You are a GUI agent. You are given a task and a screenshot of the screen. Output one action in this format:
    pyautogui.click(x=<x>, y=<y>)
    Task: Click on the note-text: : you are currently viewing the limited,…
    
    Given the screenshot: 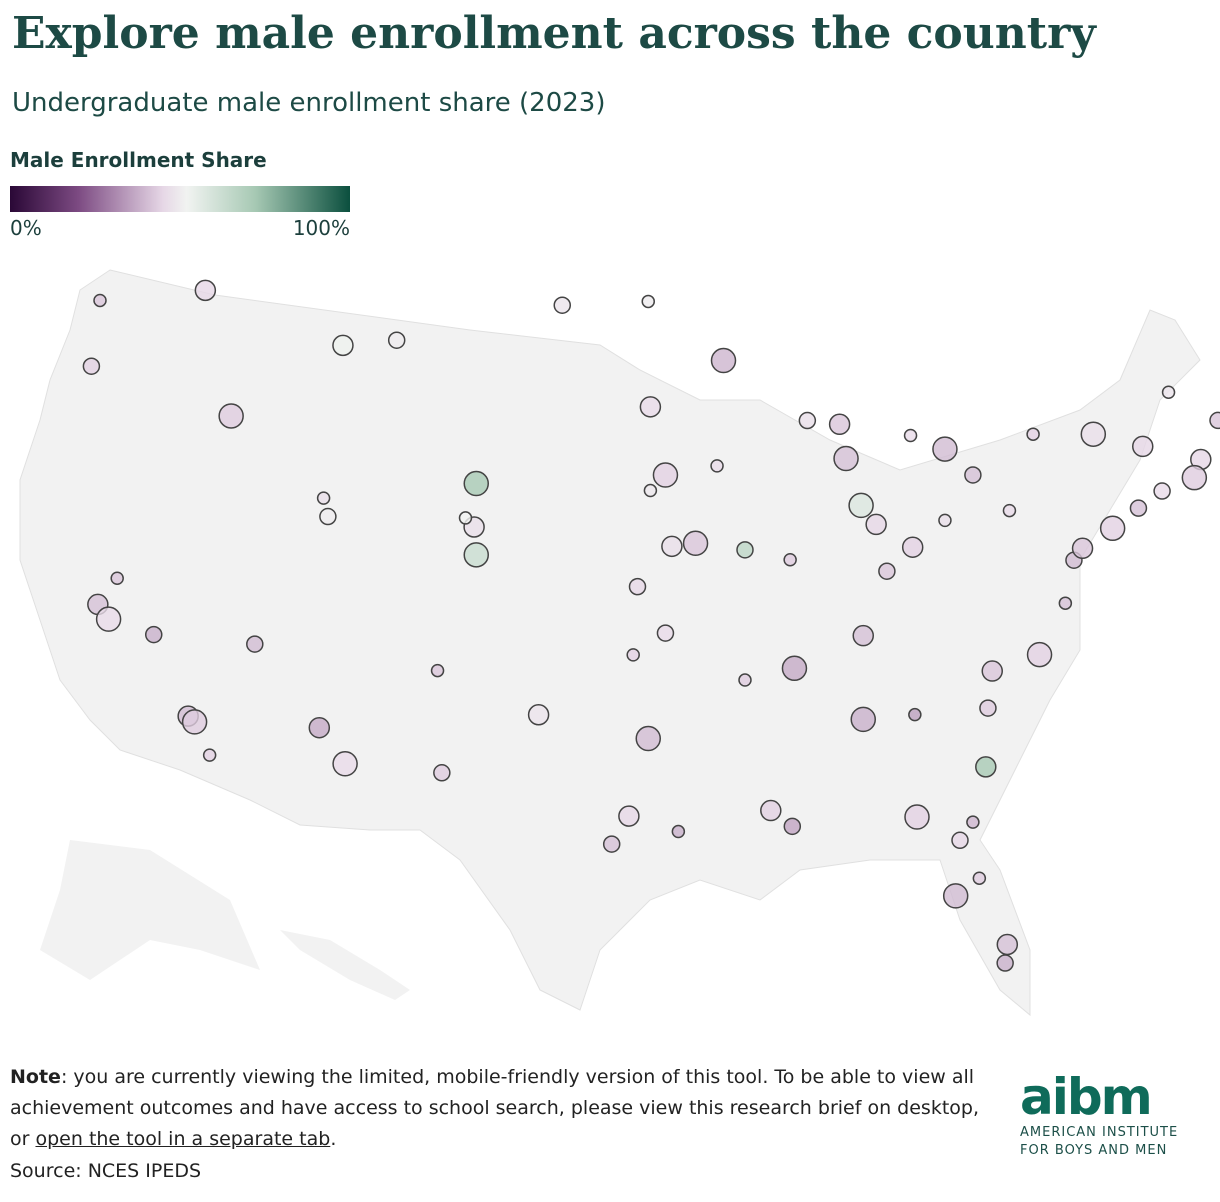 What is the action you would take?
    pyautogui.click(x=494, y=1108)
    